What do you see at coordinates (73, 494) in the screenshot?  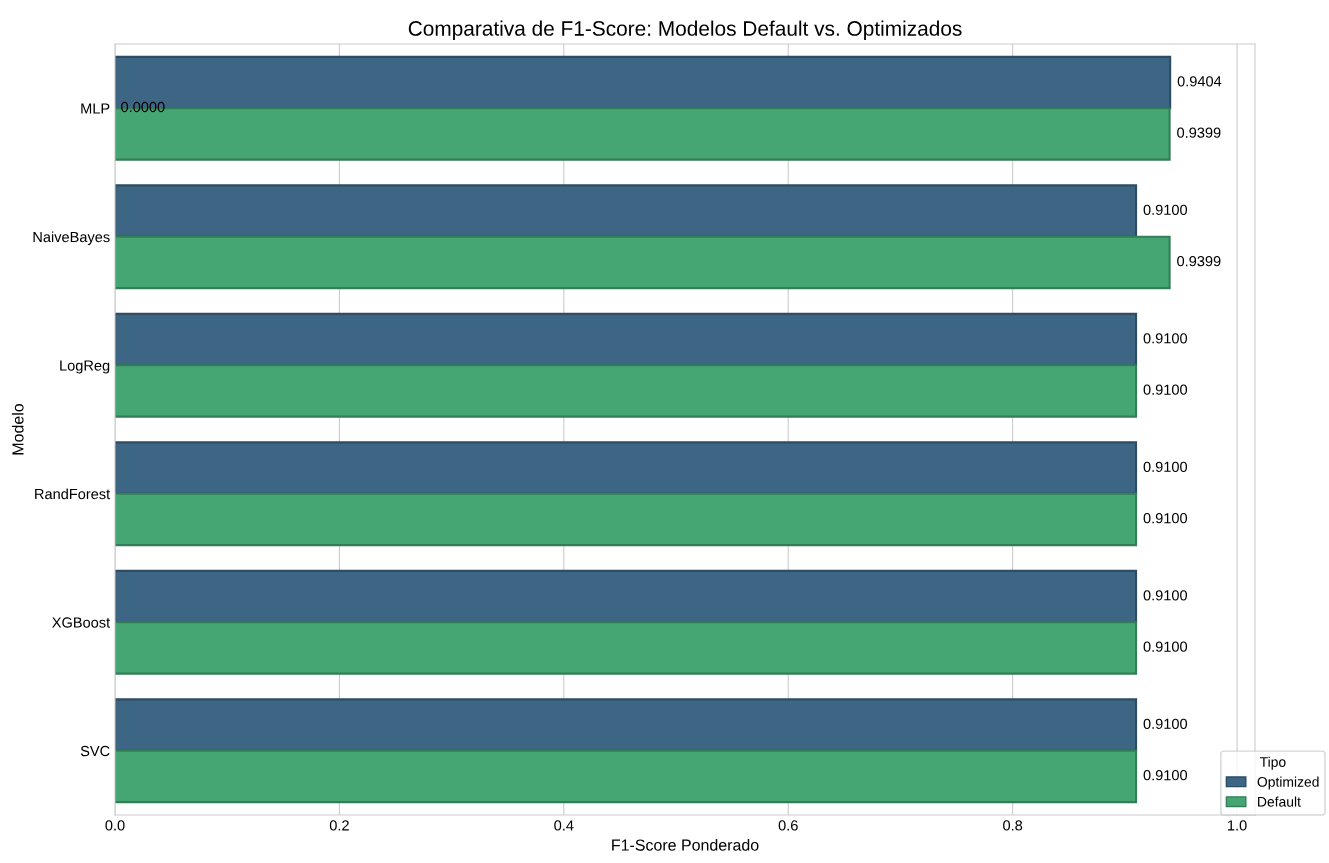 I see `y-tick-label: RandForest` at bounding box center [73, 494].